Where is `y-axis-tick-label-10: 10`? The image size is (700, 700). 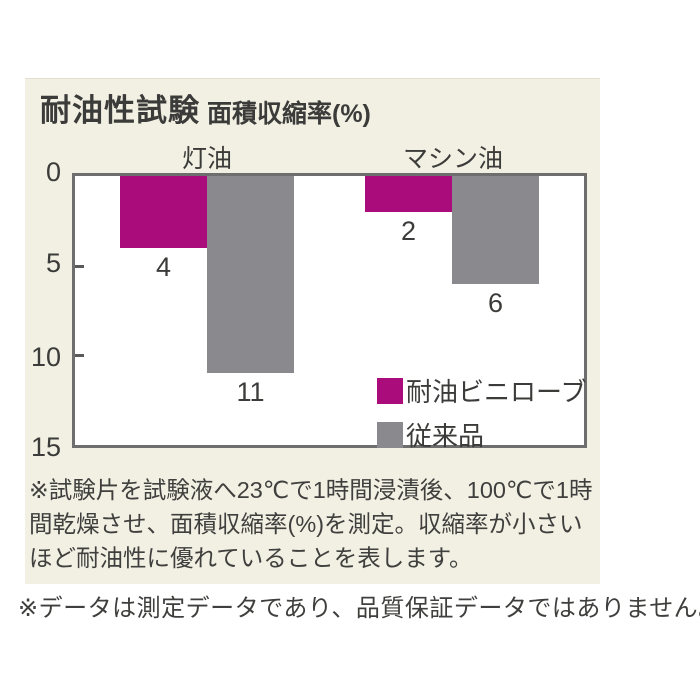
y-axis-tick-label-10: 10 is located at coordinates (45, 356).